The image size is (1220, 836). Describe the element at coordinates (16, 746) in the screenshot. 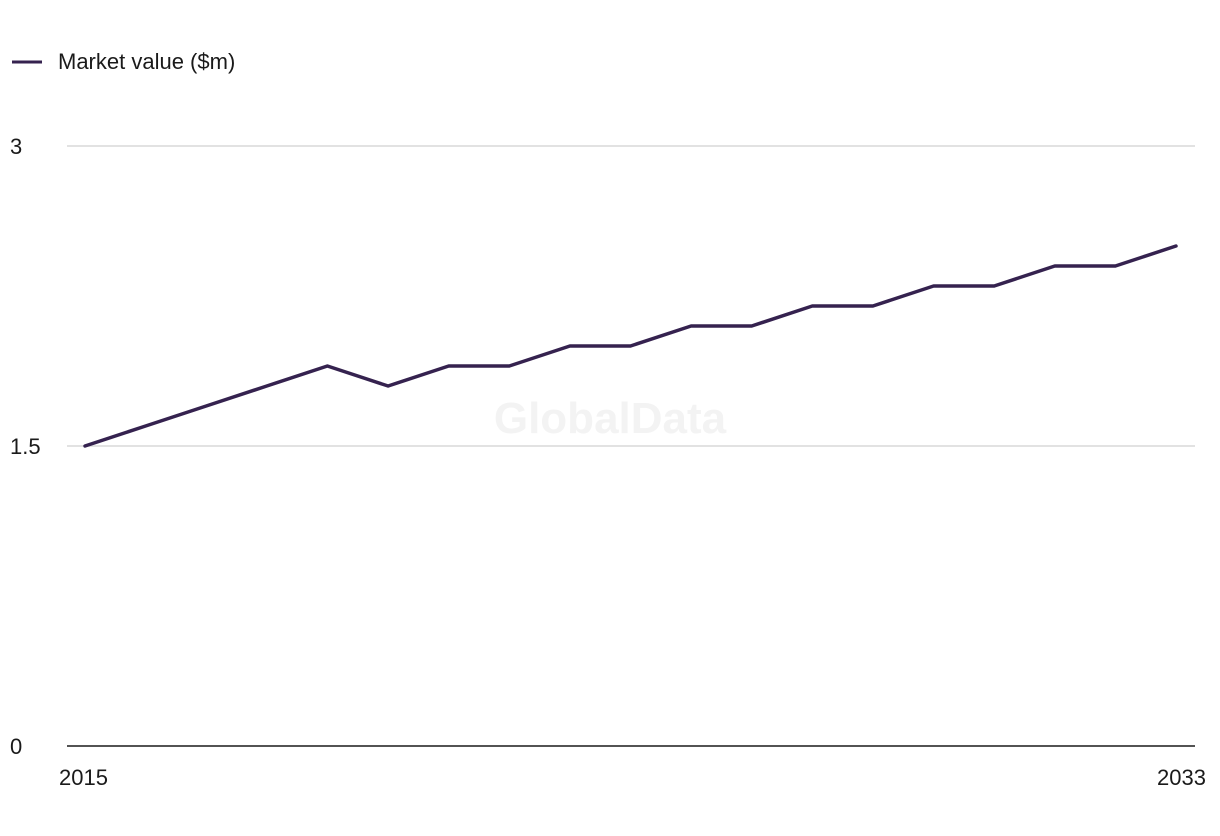

I see `y-tick-label: 0` at that location.